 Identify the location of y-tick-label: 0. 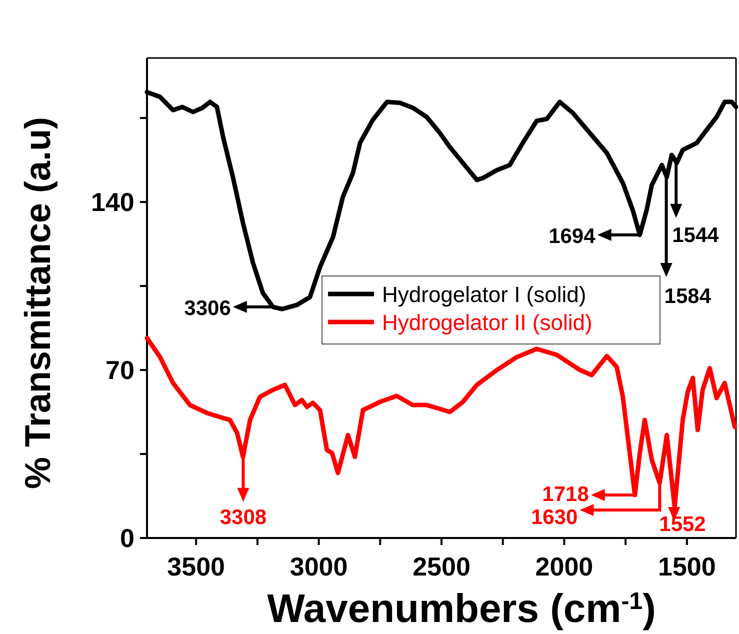
(127, 538).